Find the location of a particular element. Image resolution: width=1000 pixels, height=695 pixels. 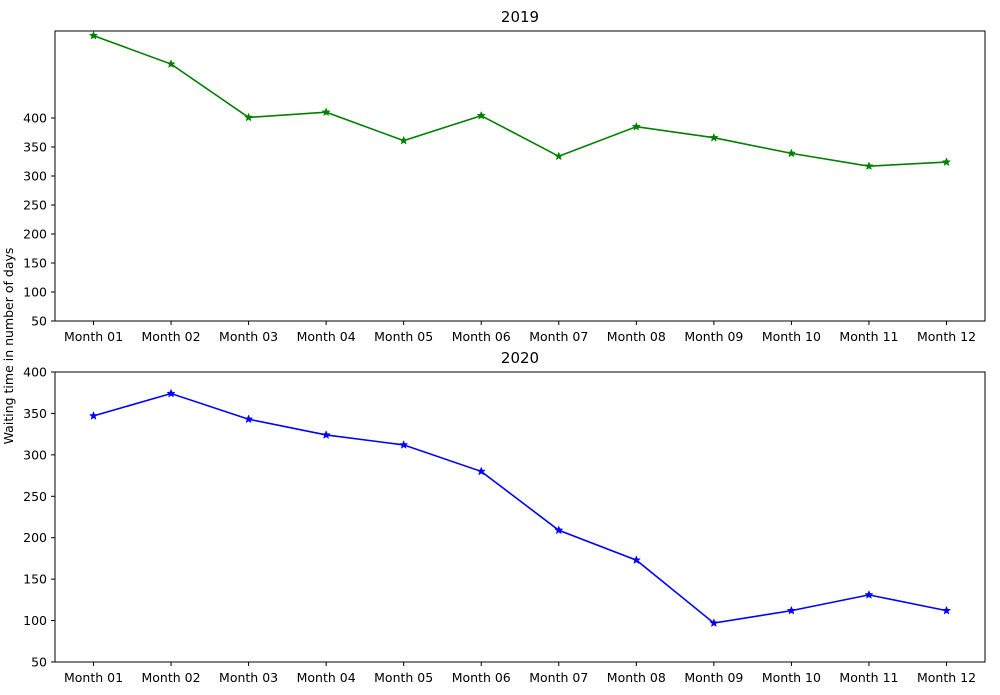

y-axis-label: Waiting time in number of days is located at coordinates (8, 346).